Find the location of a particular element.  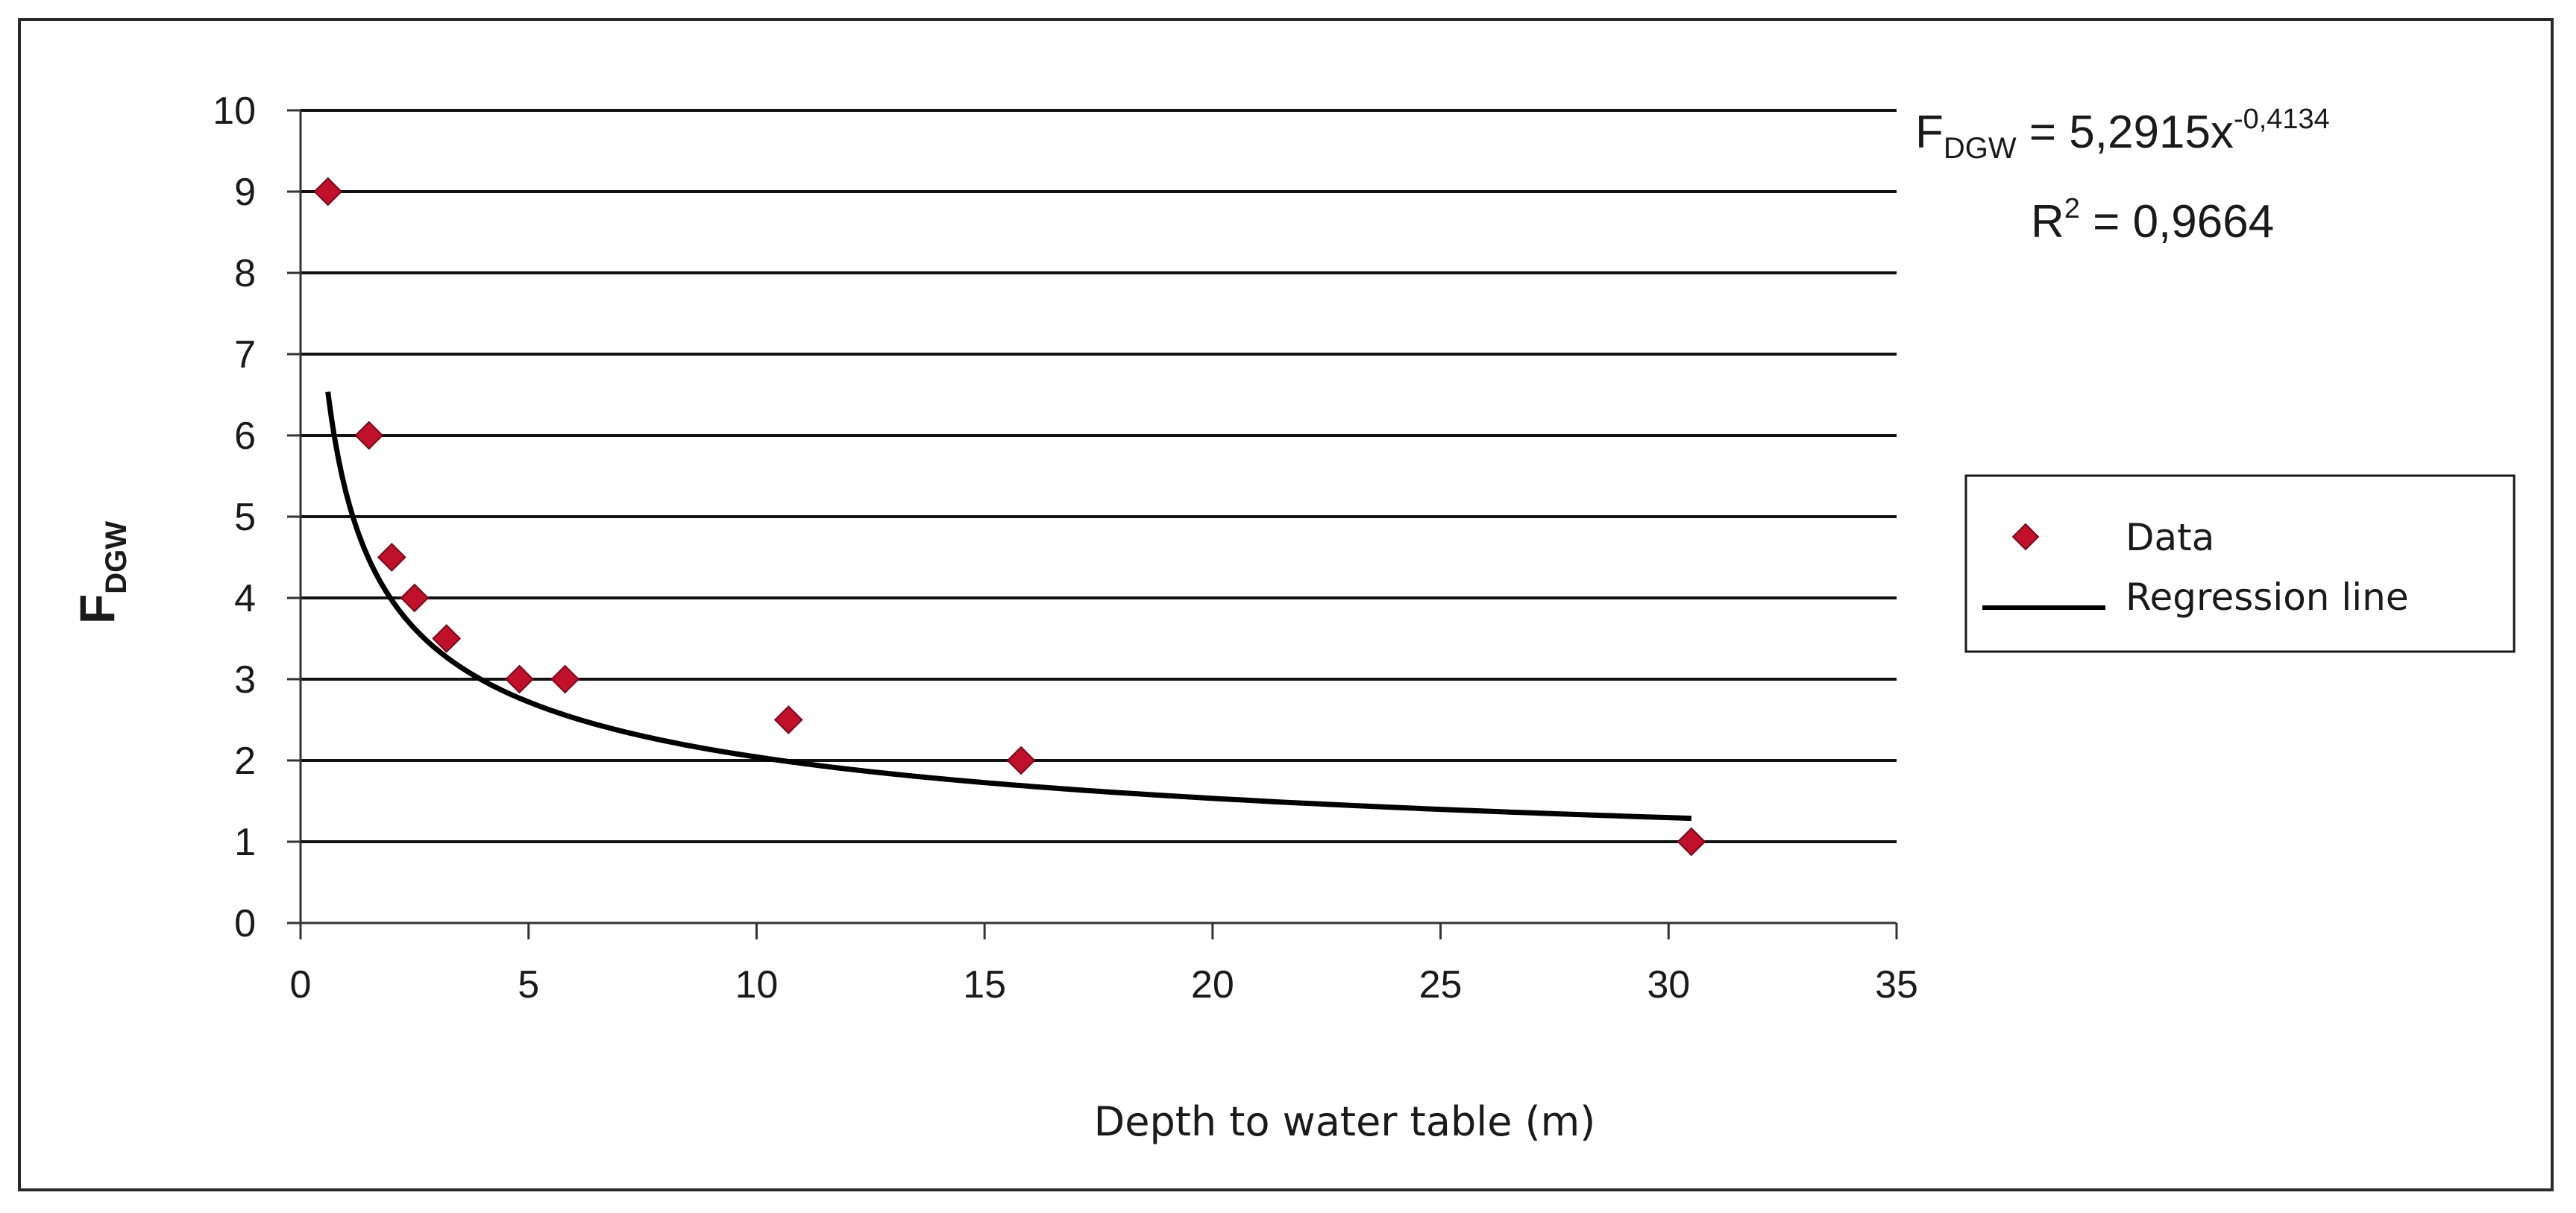

r-squared-main: R is located at coordinates (2048, 222).